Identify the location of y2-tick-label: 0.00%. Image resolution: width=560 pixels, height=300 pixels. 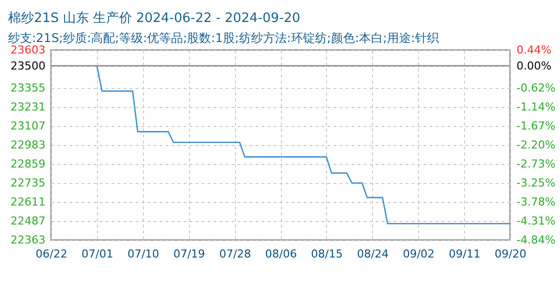
(534, 65).